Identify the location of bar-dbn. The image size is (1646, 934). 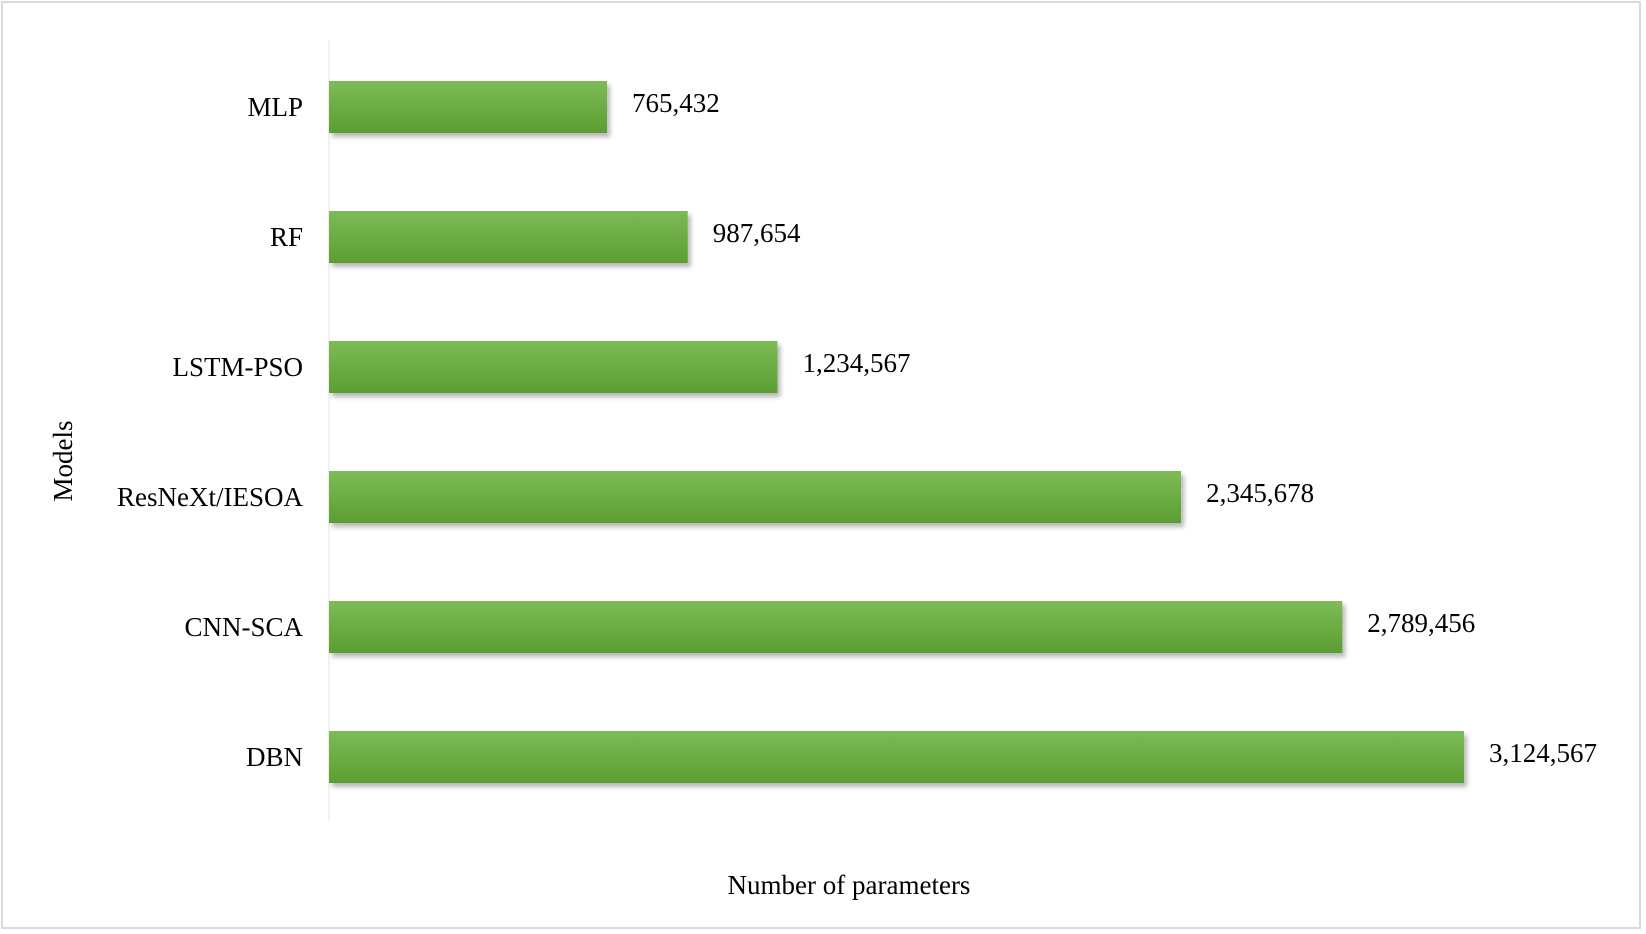
(896, 757).